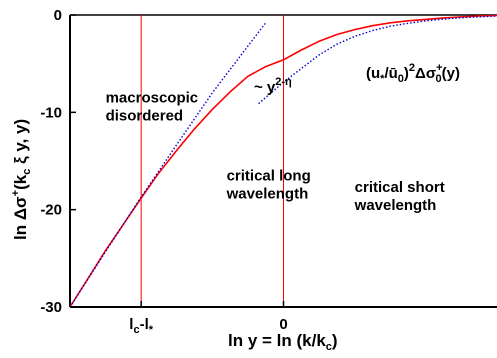 The width and height of the screenshot is (497, 358). Describe the element at coordinates (21, 179) in the screenshot. I see `y-axis-title: ln Δσ+(kc ξ y, y)` at that location.